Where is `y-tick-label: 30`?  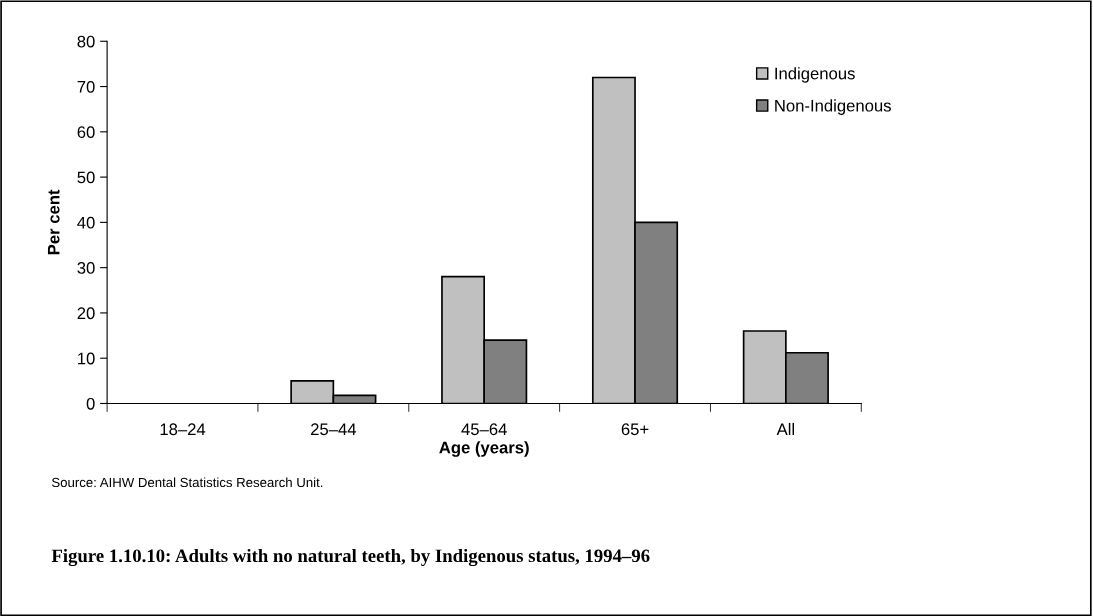
y-tick-label: 30 is located at coordinates (86, 268).